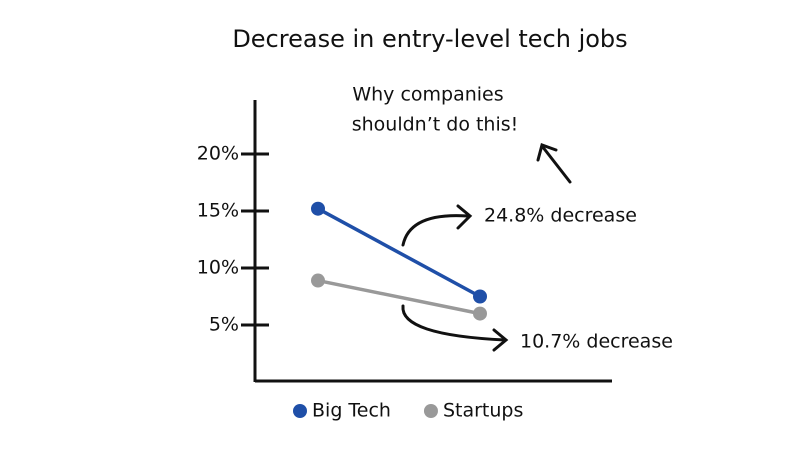  What do you see at coordinates (427, 95) in the screenshot?
I see `annotation: Why companies` at bounding box center [427, 95].